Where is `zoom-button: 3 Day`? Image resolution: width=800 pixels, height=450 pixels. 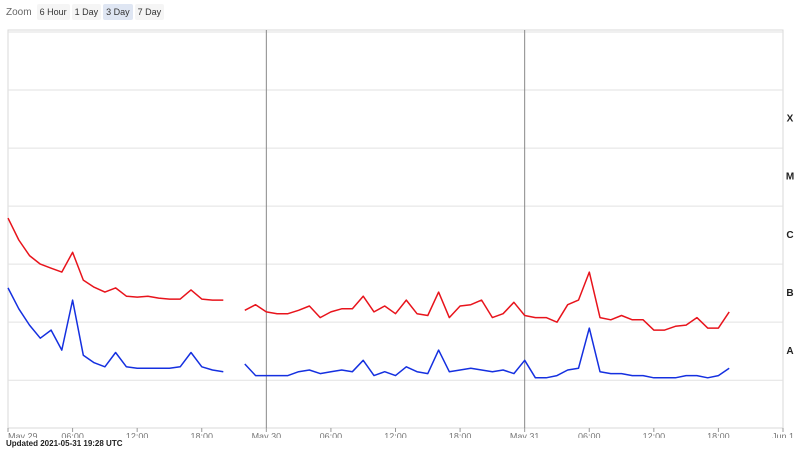
zoom-button: 3 Day is located at coordinates (118, 12).